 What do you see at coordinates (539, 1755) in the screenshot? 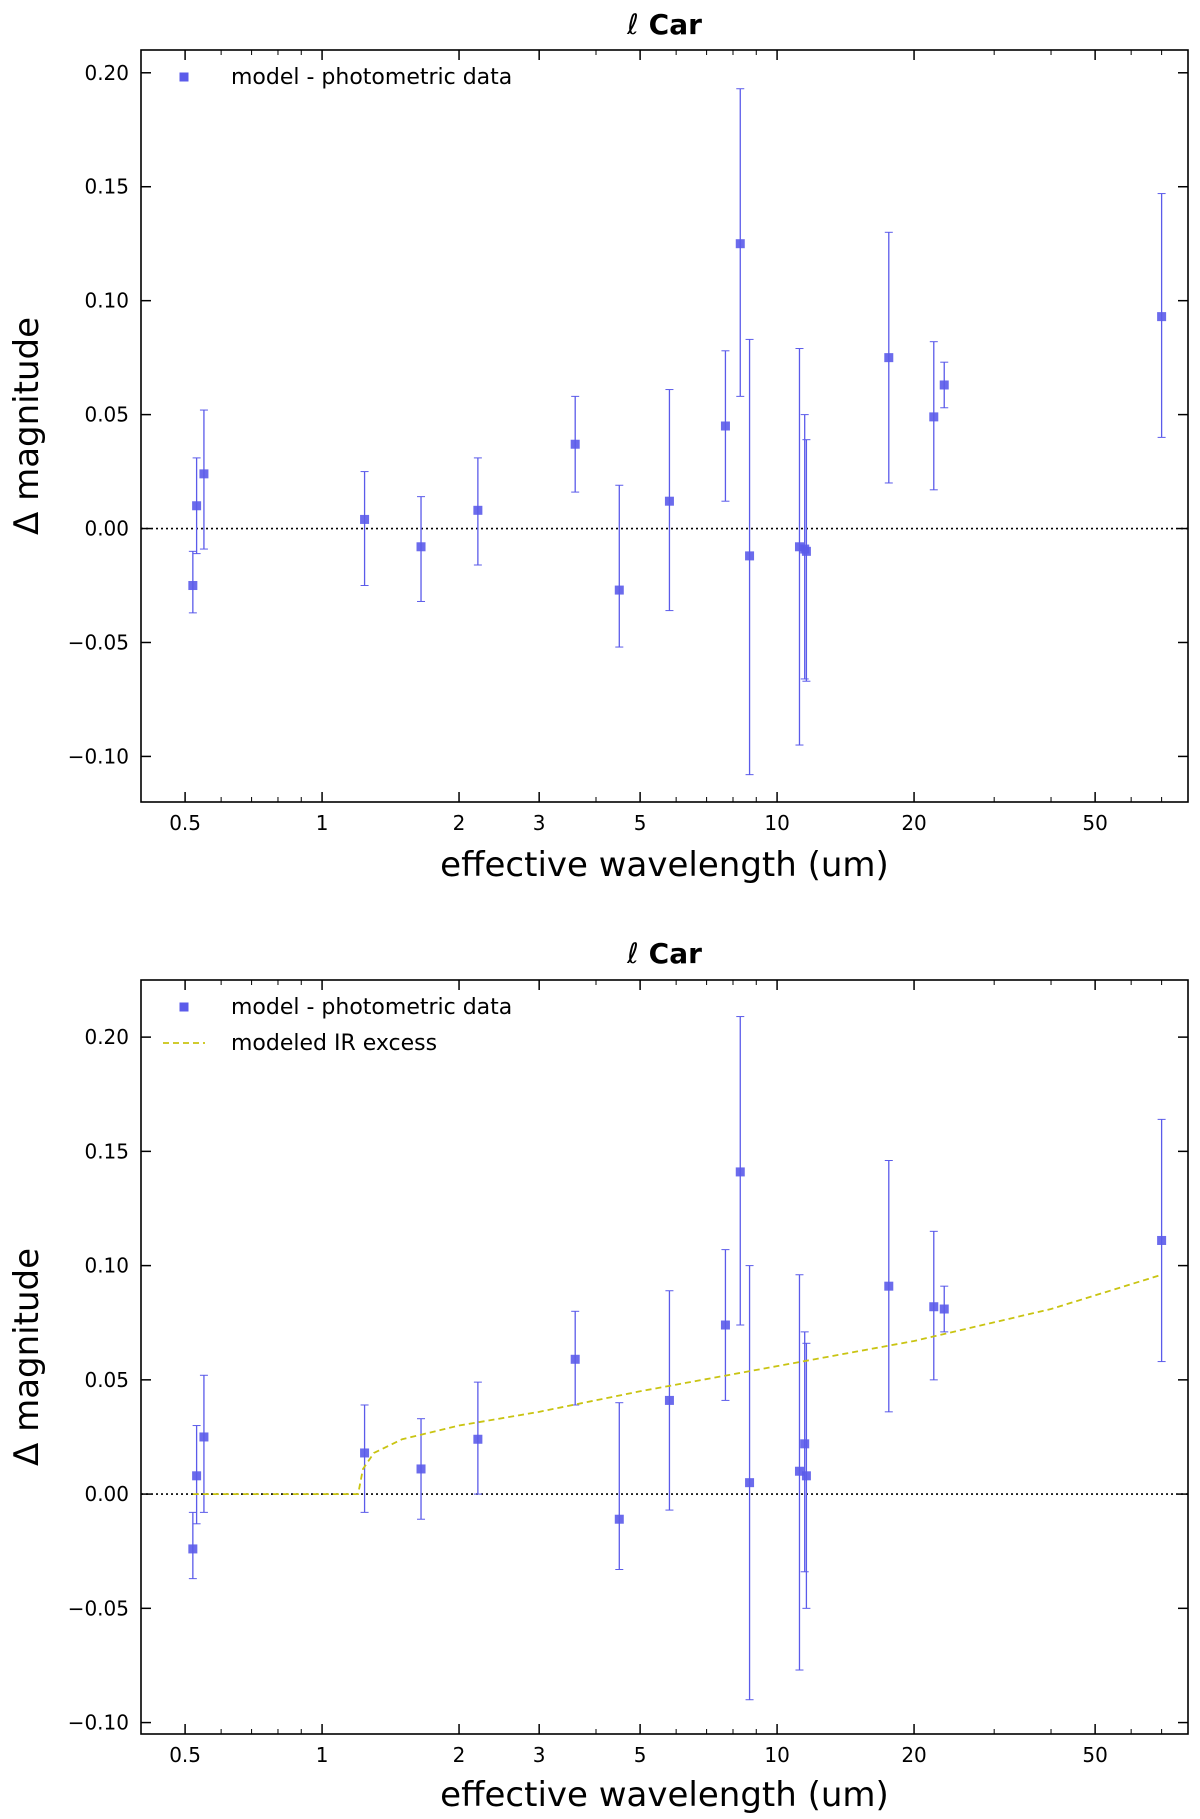
I see `x-tick-label: 3` at bounding box center [539, 1755].